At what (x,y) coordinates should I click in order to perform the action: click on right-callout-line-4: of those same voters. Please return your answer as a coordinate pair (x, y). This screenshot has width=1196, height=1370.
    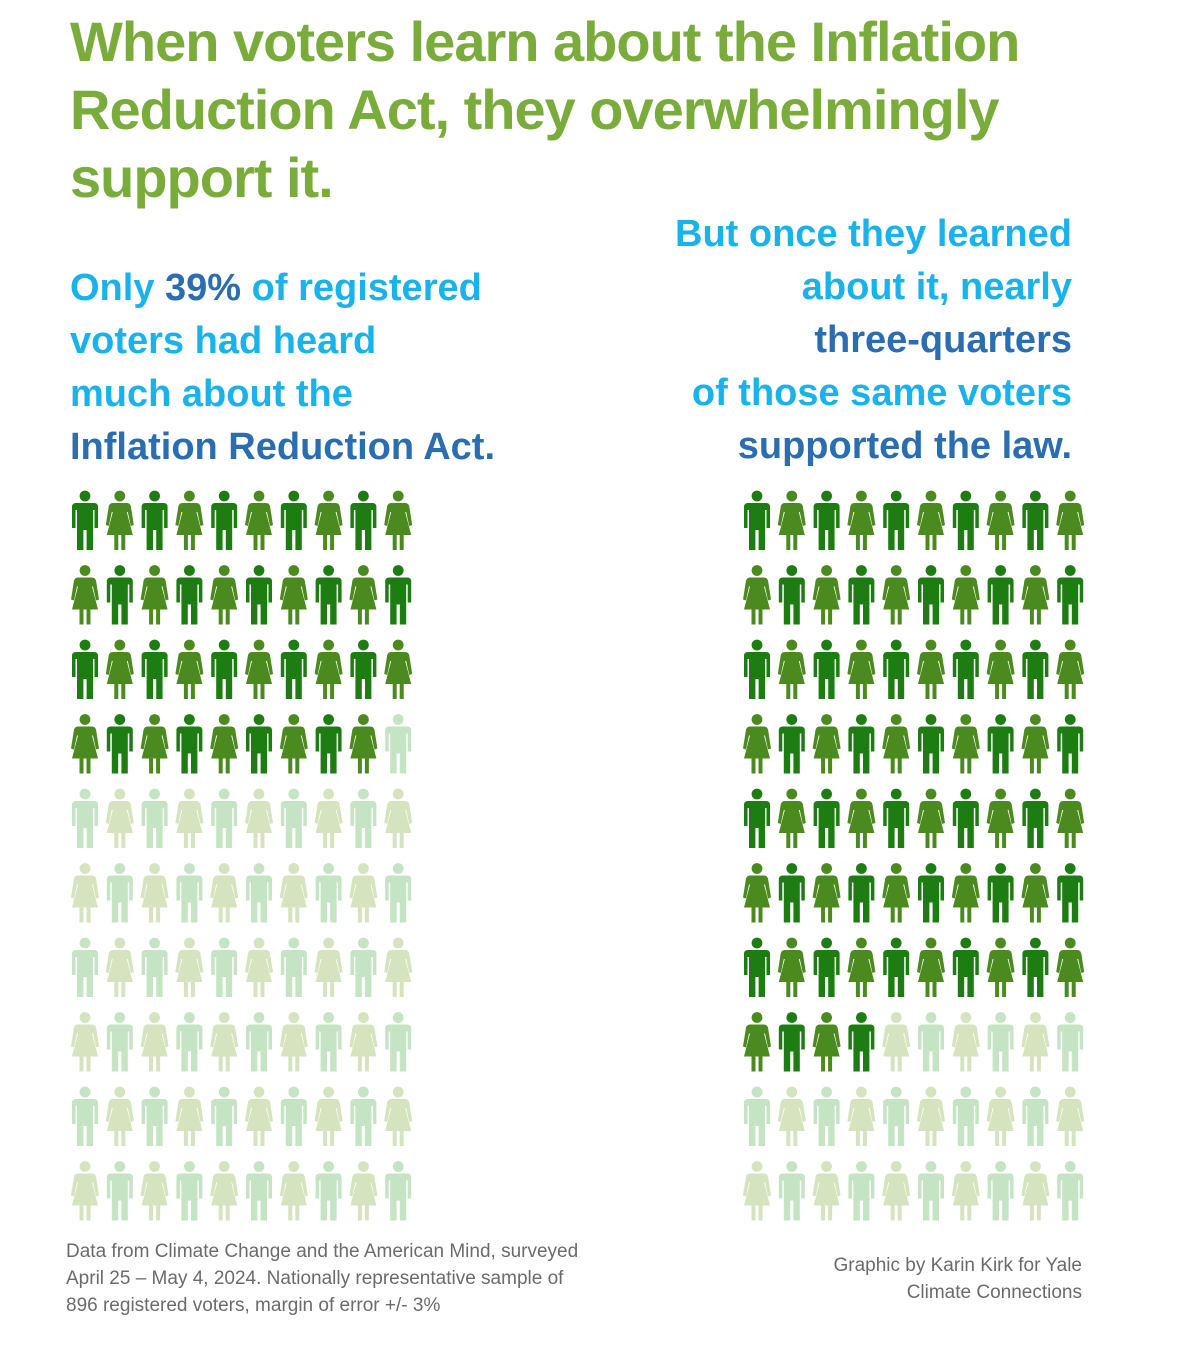
    Looking at the image, I should click on (881, 393).